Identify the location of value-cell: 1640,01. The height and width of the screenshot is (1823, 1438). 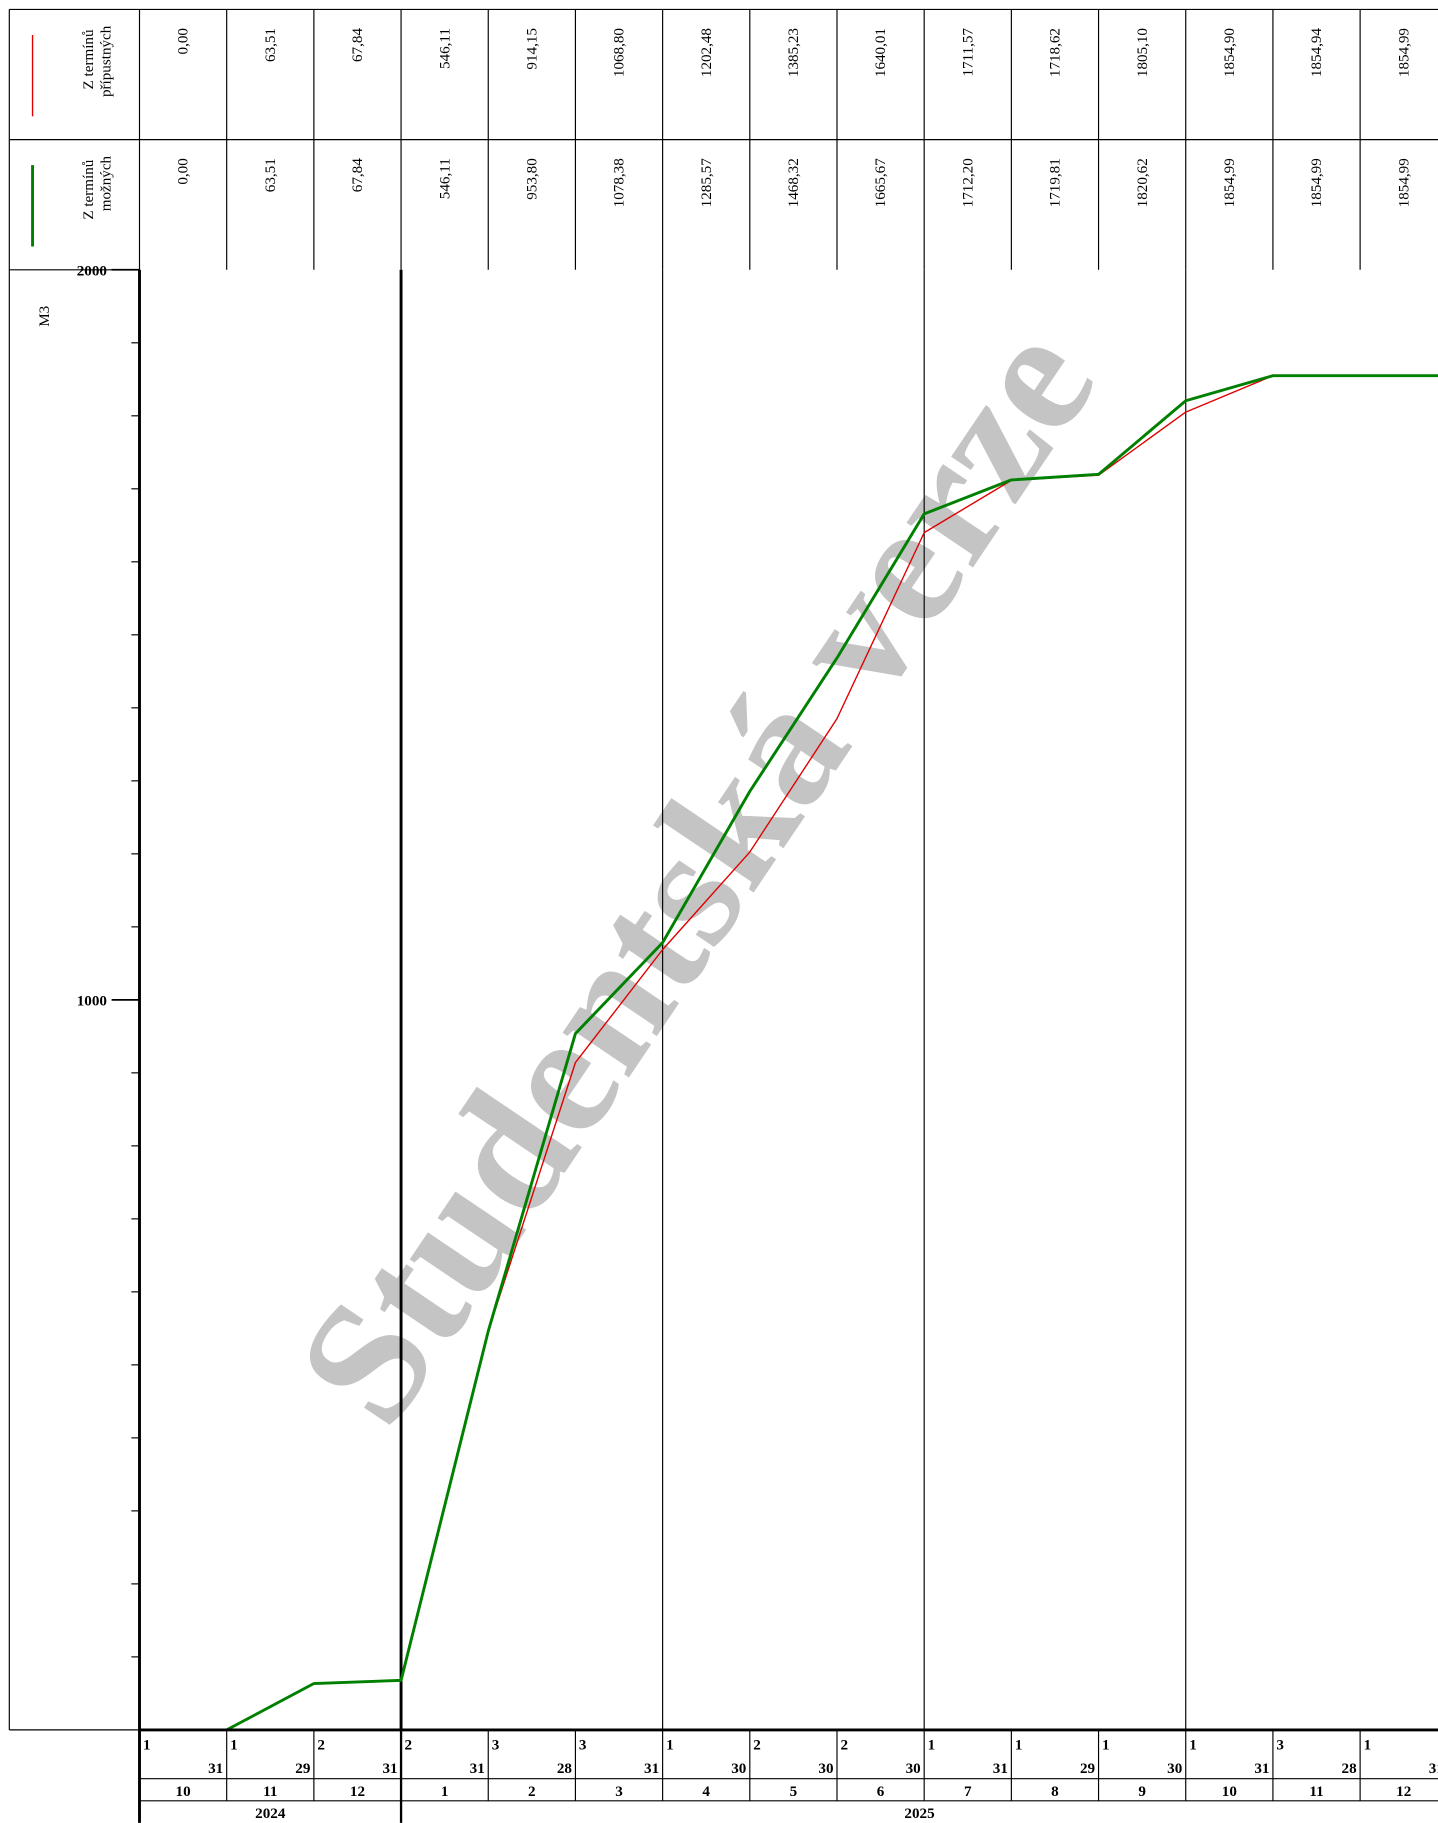
(881, 52).